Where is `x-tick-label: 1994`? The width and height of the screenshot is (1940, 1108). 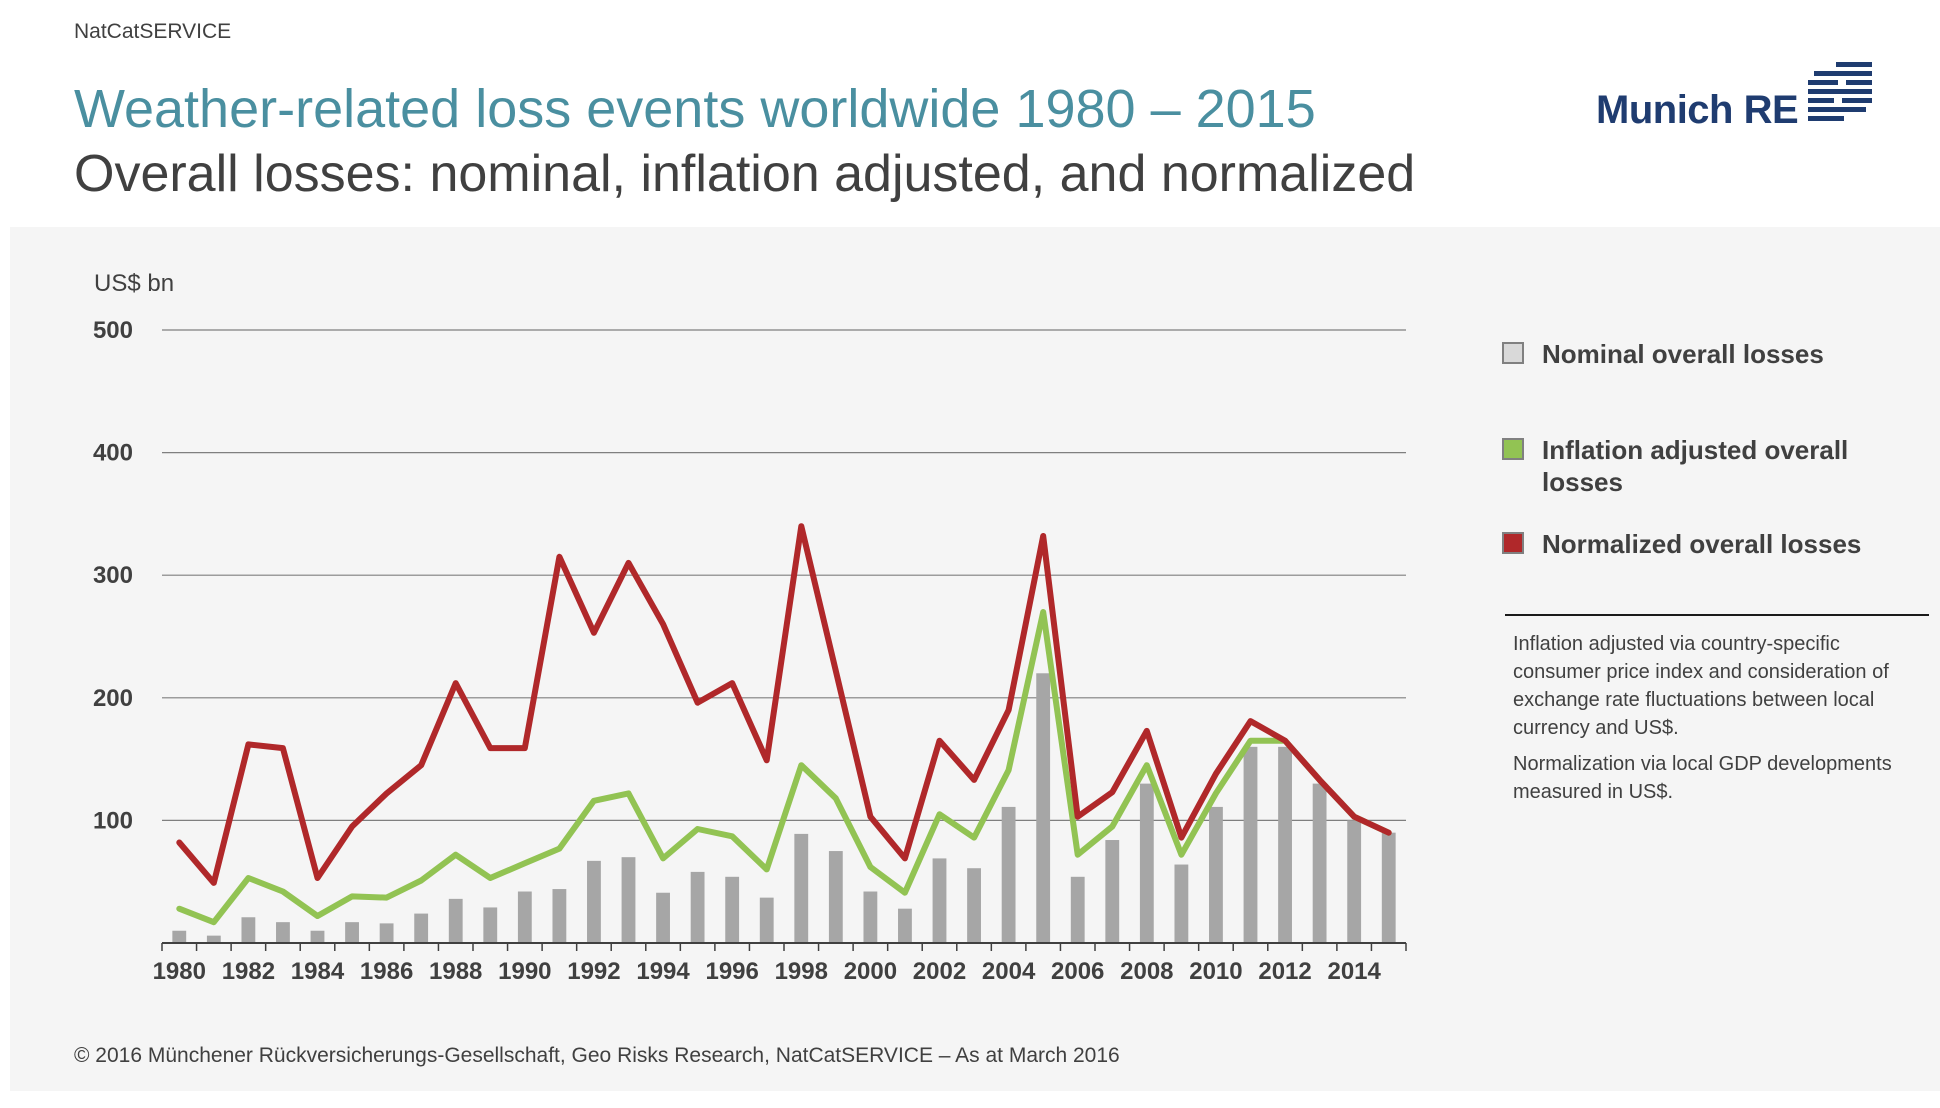 x-tick-label: 1994 is located at coordinates (663, 971).